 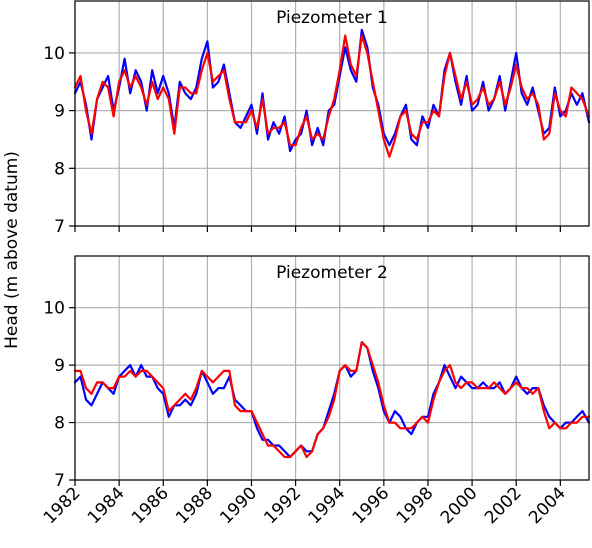 What do you see at coordinates (547, 505) in the screenshot?
I see `x-tick-label: 2004` at bounding box center [547, 505].